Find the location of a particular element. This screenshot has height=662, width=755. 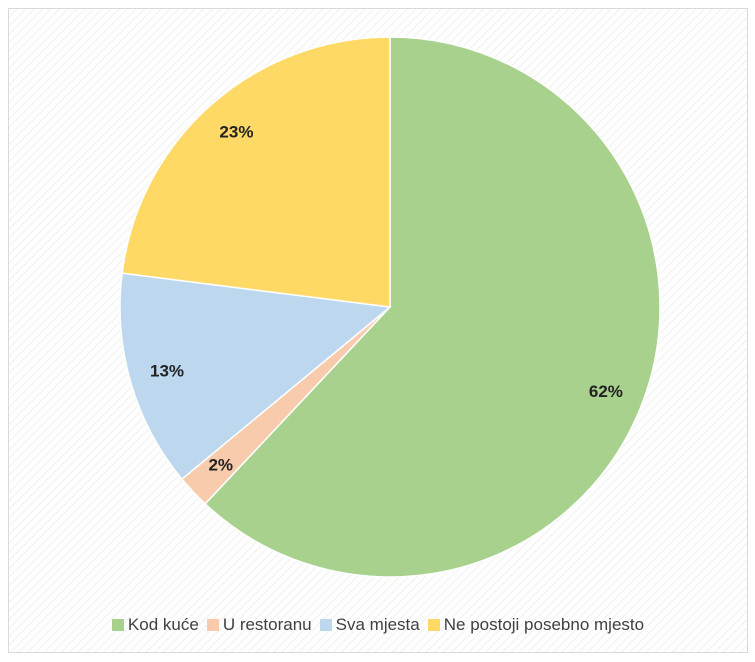

legend-label: Sva mjesta is located at coordinates (377, 624).